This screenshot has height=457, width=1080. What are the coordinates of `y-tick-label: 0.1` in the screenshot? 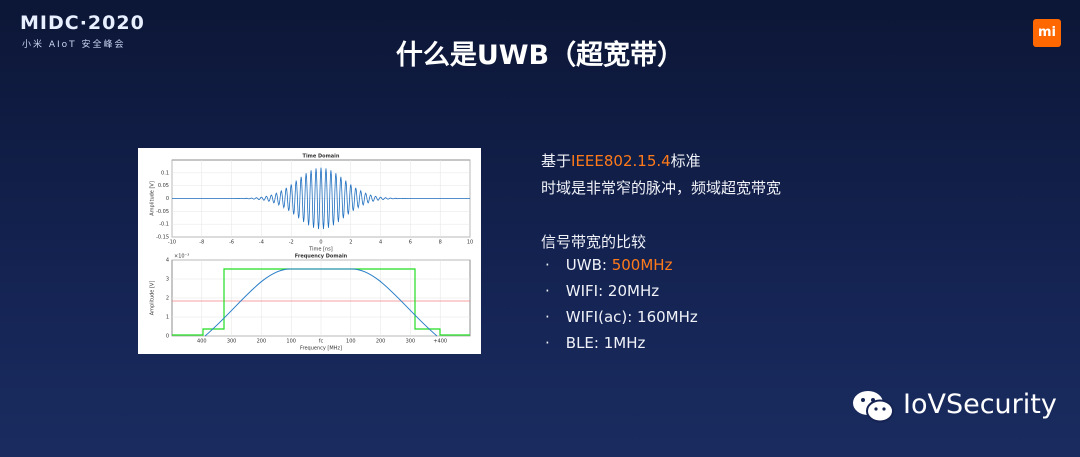 It's located at (165, 173).